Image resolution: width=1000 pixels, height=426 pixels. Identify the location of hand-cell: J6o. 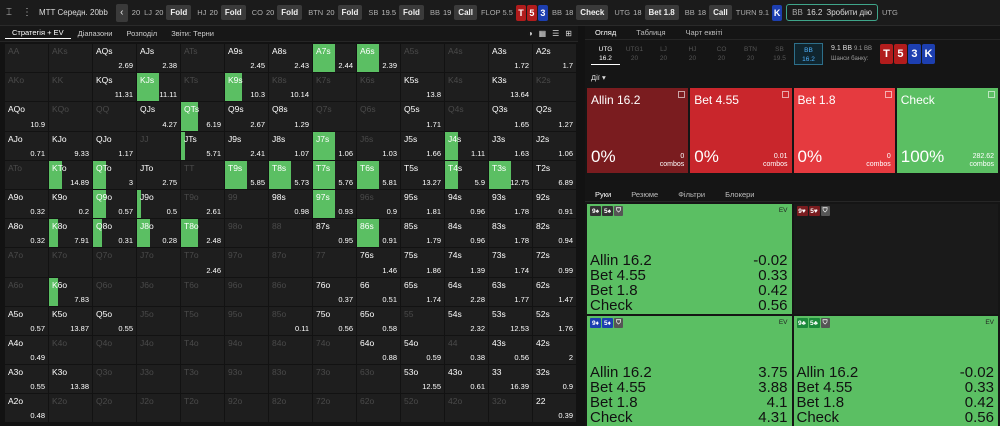
(159, 292).